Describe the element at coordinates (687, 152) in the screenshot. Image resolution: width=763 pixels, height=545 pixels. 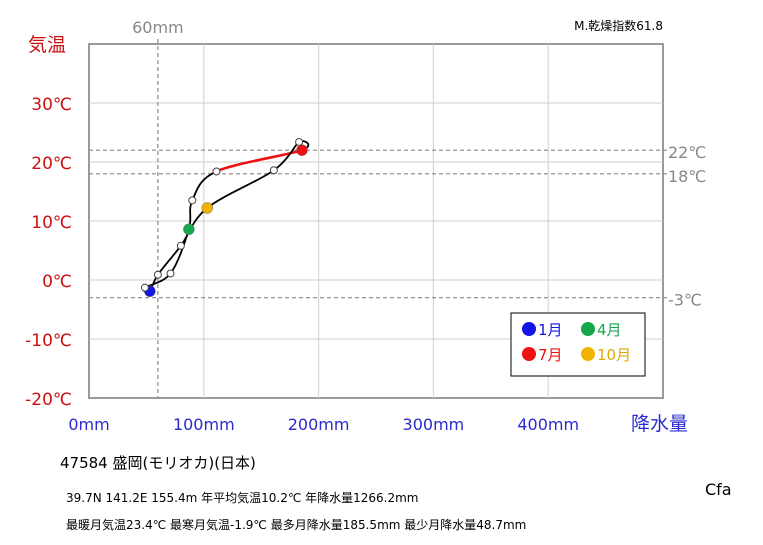
I see `reference-label-y: 22℃` at that location.